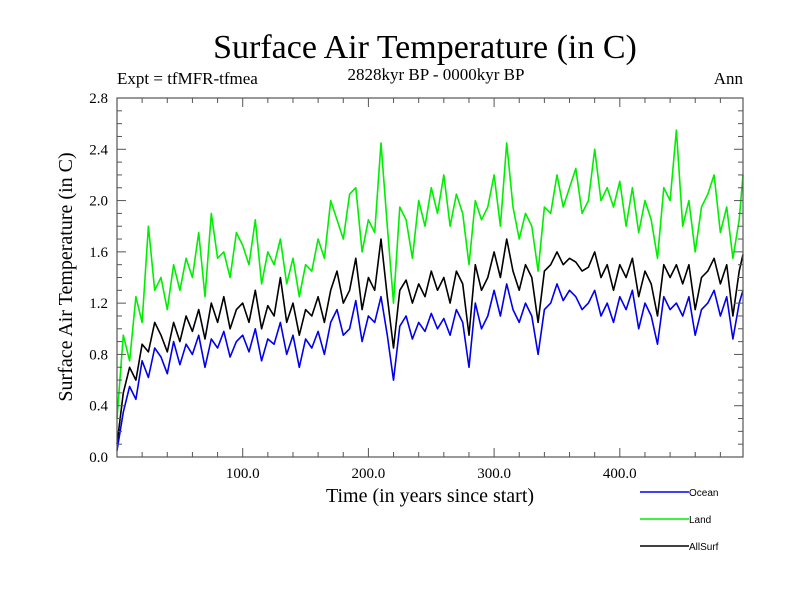  What do you see at coordinates (729, 78) in the screenshot?
I see `season-label: Ann` at bounding box center [729, 78].